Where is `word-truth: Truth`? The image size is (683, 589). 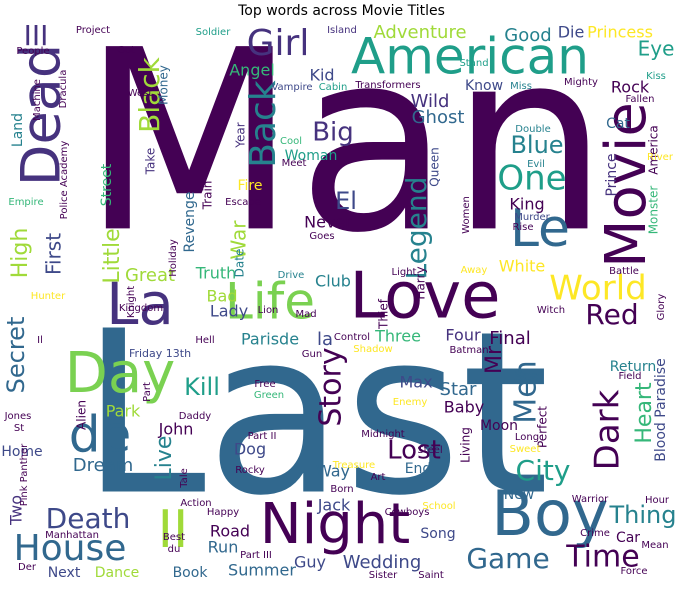
word-truth: Truth is located at coordinates (216, 273).